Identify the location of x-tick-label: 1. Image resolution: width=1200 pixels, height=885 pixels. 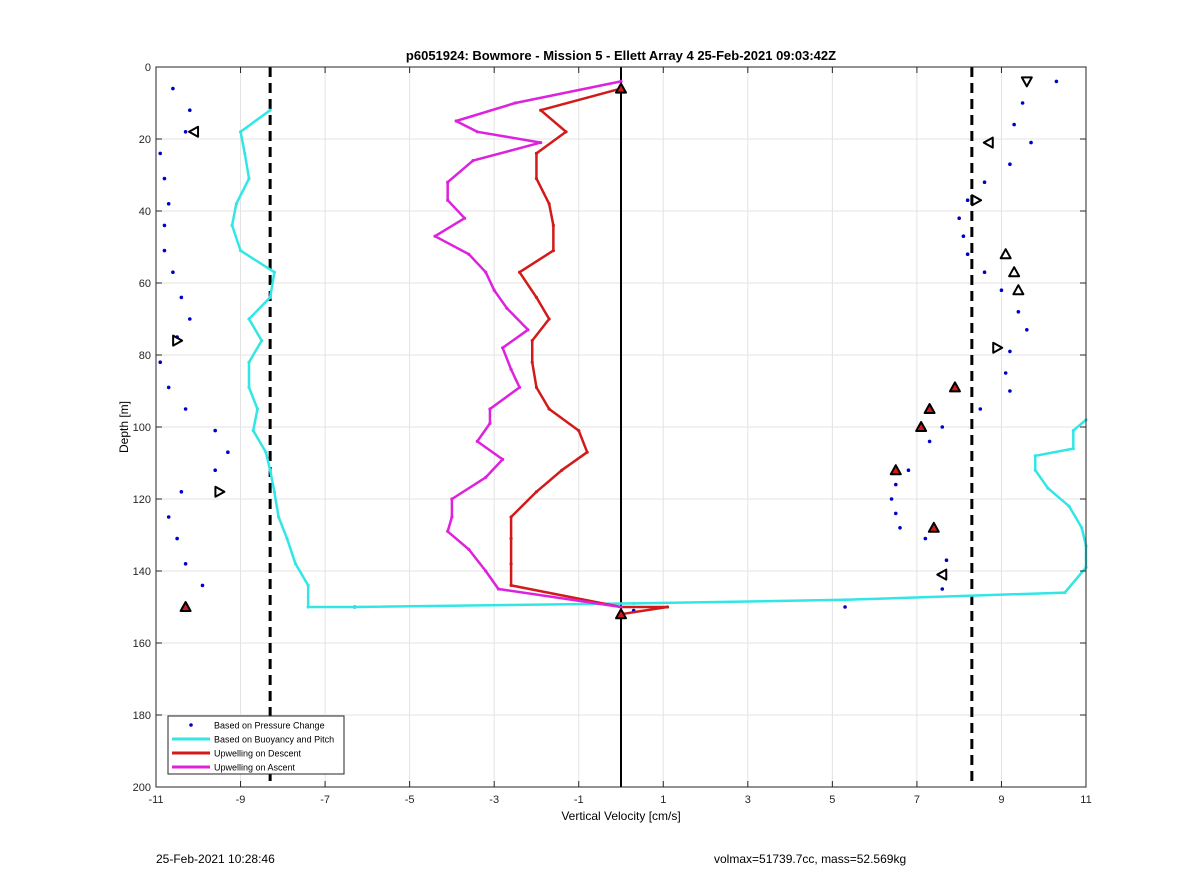
(663, 800).